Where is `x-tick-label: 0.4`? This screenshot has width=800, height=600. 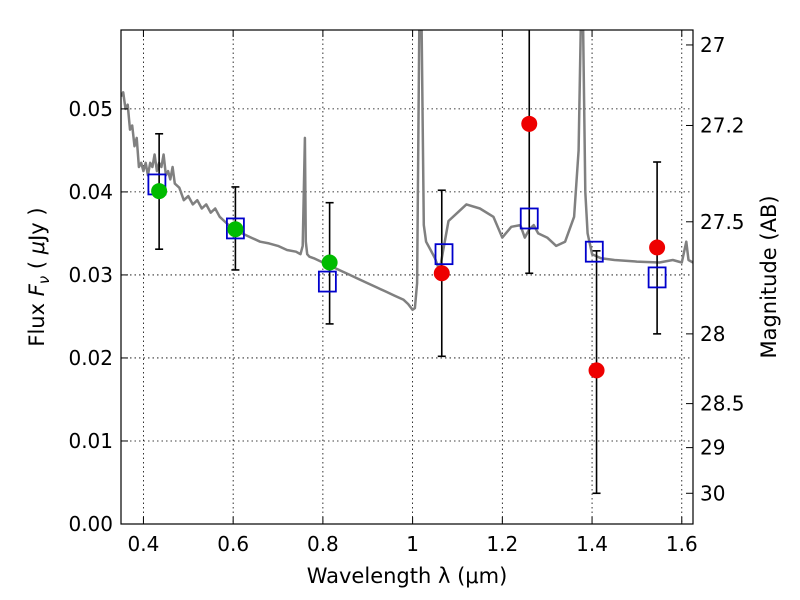
x-tick-label: 0.4 is located at coordinates (144, 544).